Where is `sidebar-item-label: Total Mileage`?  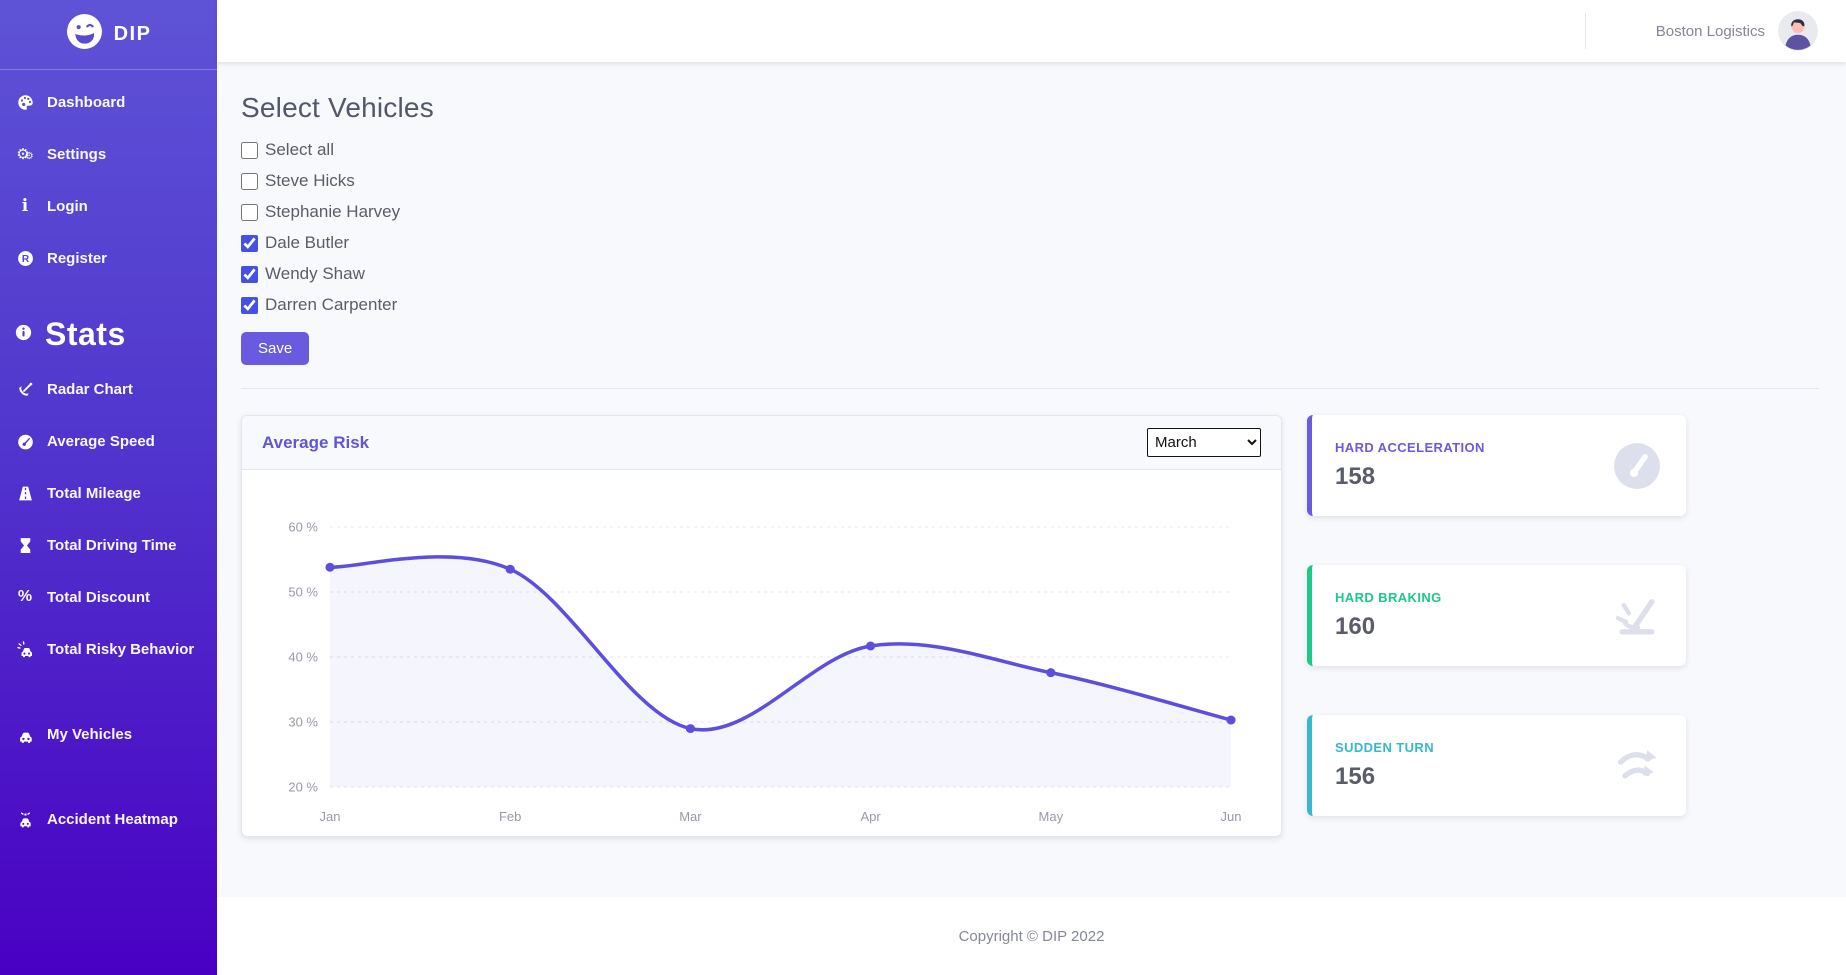 sidebar-item-label: Total Mileage is located at coordinates (94, 493).